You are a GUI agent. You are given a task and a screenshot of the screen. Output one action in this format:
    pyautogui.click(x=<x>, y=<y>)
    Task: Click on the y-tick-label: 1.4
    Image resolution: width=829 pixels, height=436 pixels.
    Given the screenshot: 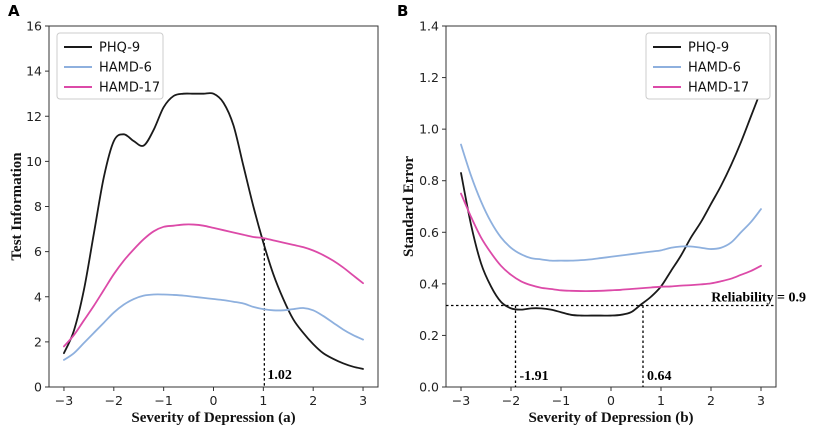 What is the action you would take?
    pyautogui.click(x=429, y=26)
    